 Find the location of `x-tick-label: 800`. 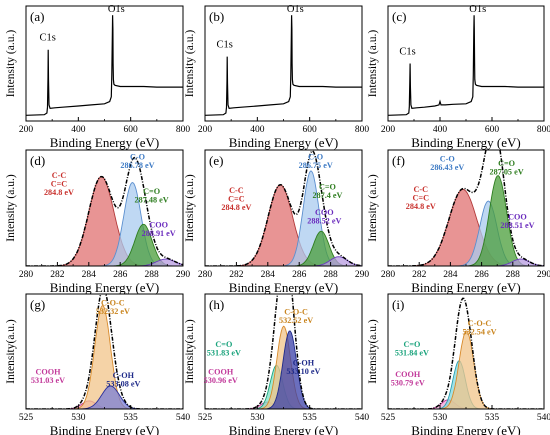

x-tick-label: 800 is located at coordinates (543, 130).